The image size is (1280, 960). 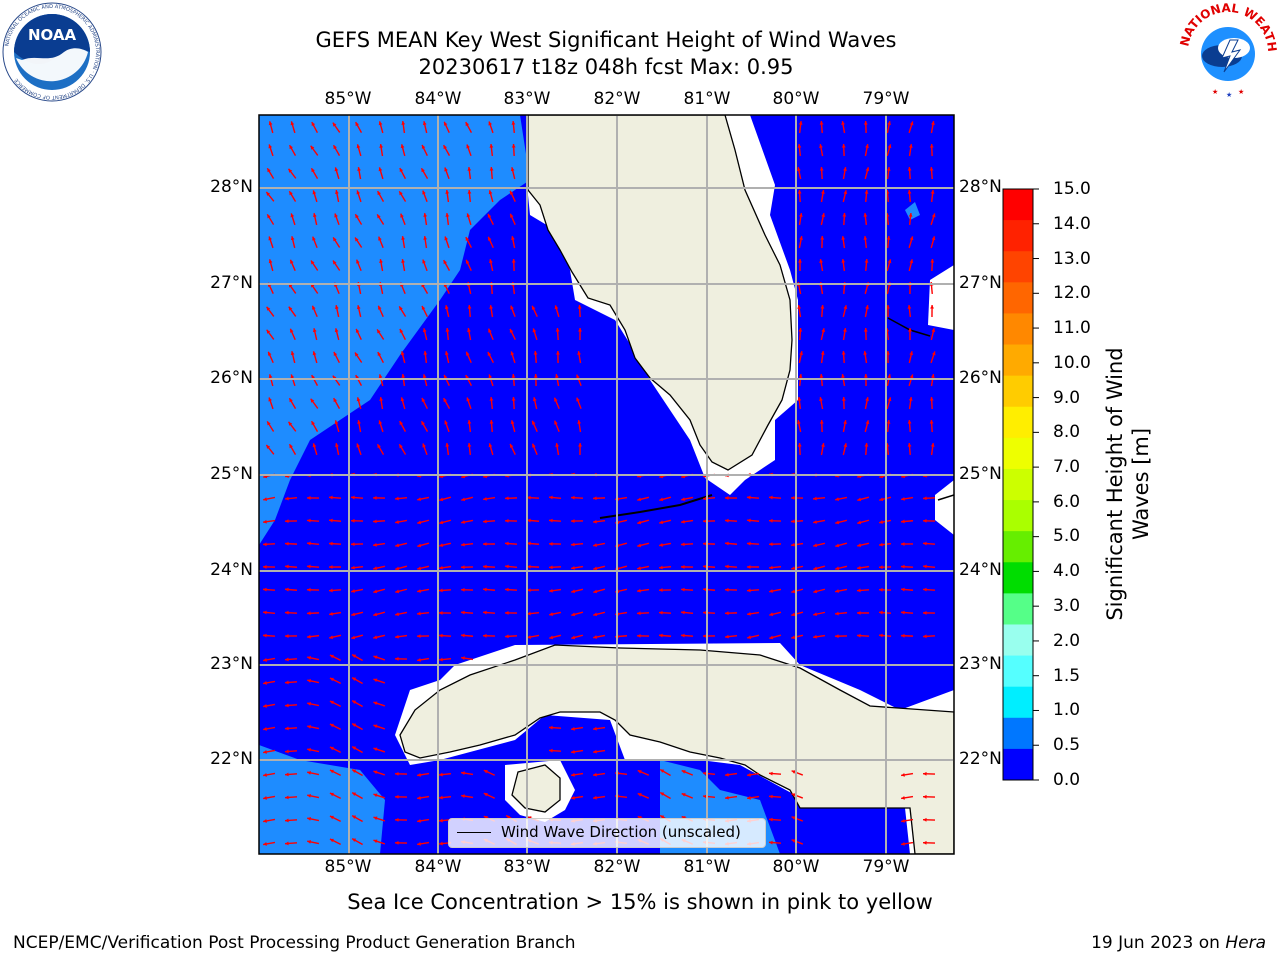 I want to click on footer-host: Hera, so click(x=1245, y=943).